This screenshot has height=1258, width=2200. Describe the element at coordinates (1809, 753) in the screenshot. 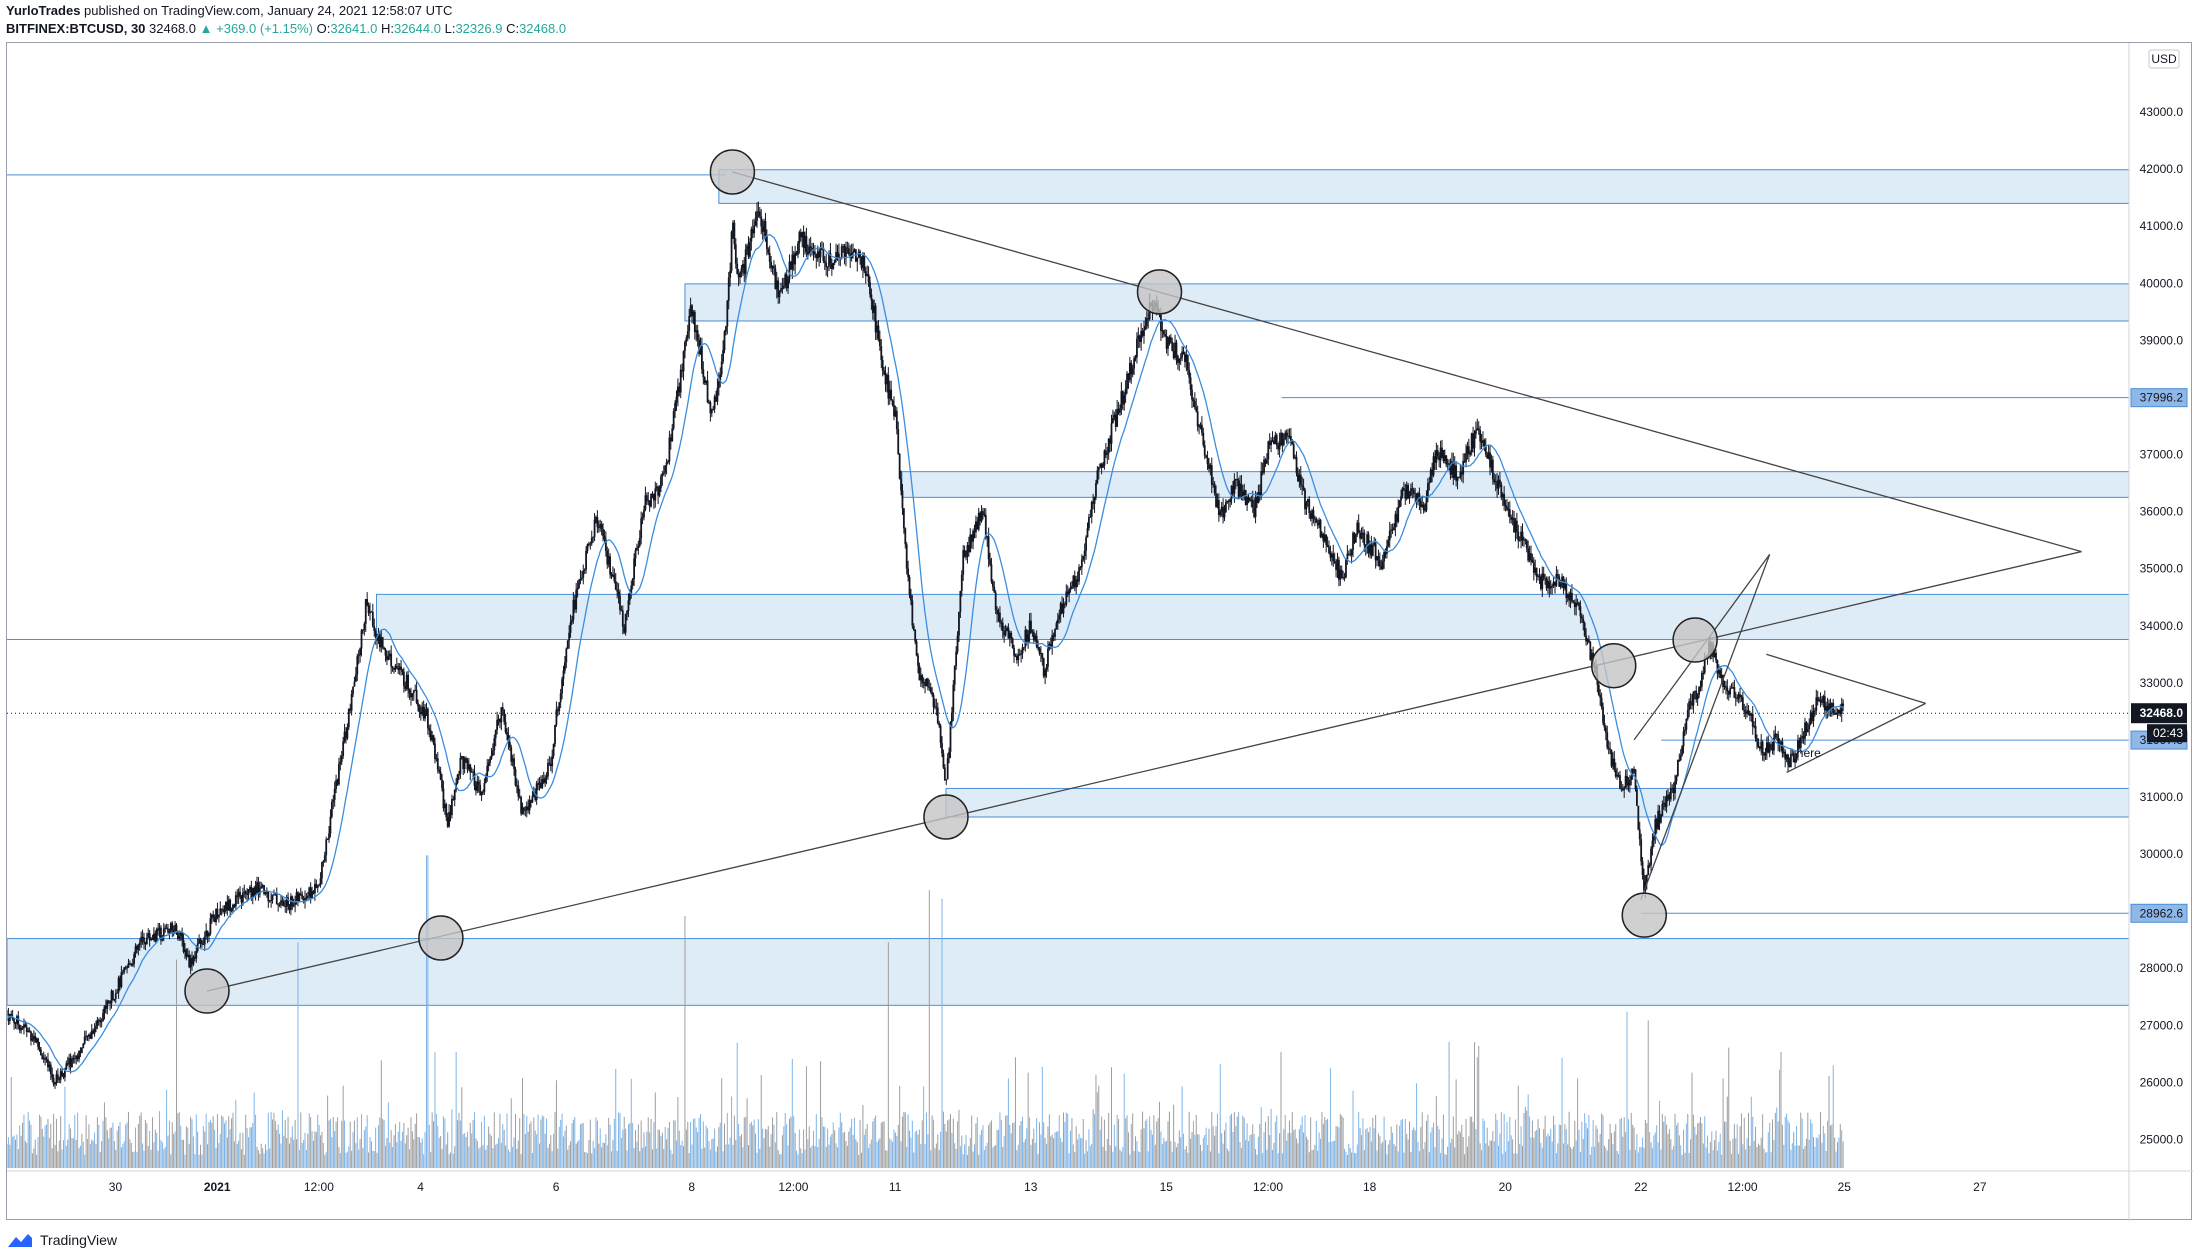

I see `annotation-text: here` at that location.